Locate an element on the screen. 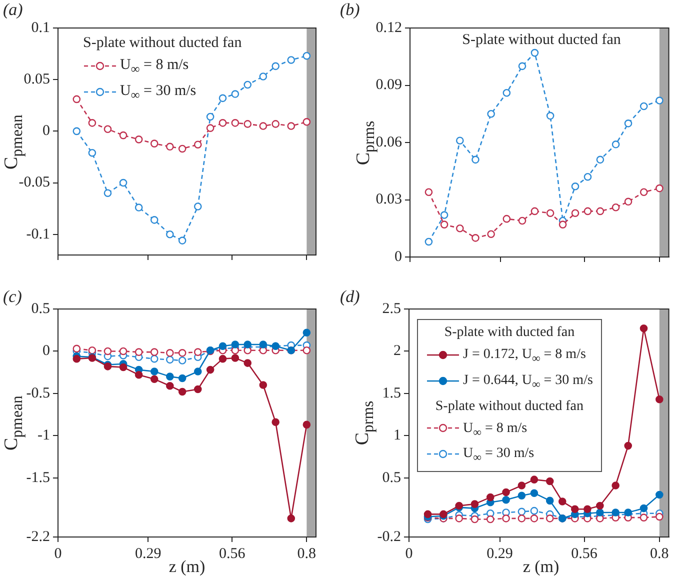  y-tick-label: -1 is located at coordinates (44, 436).